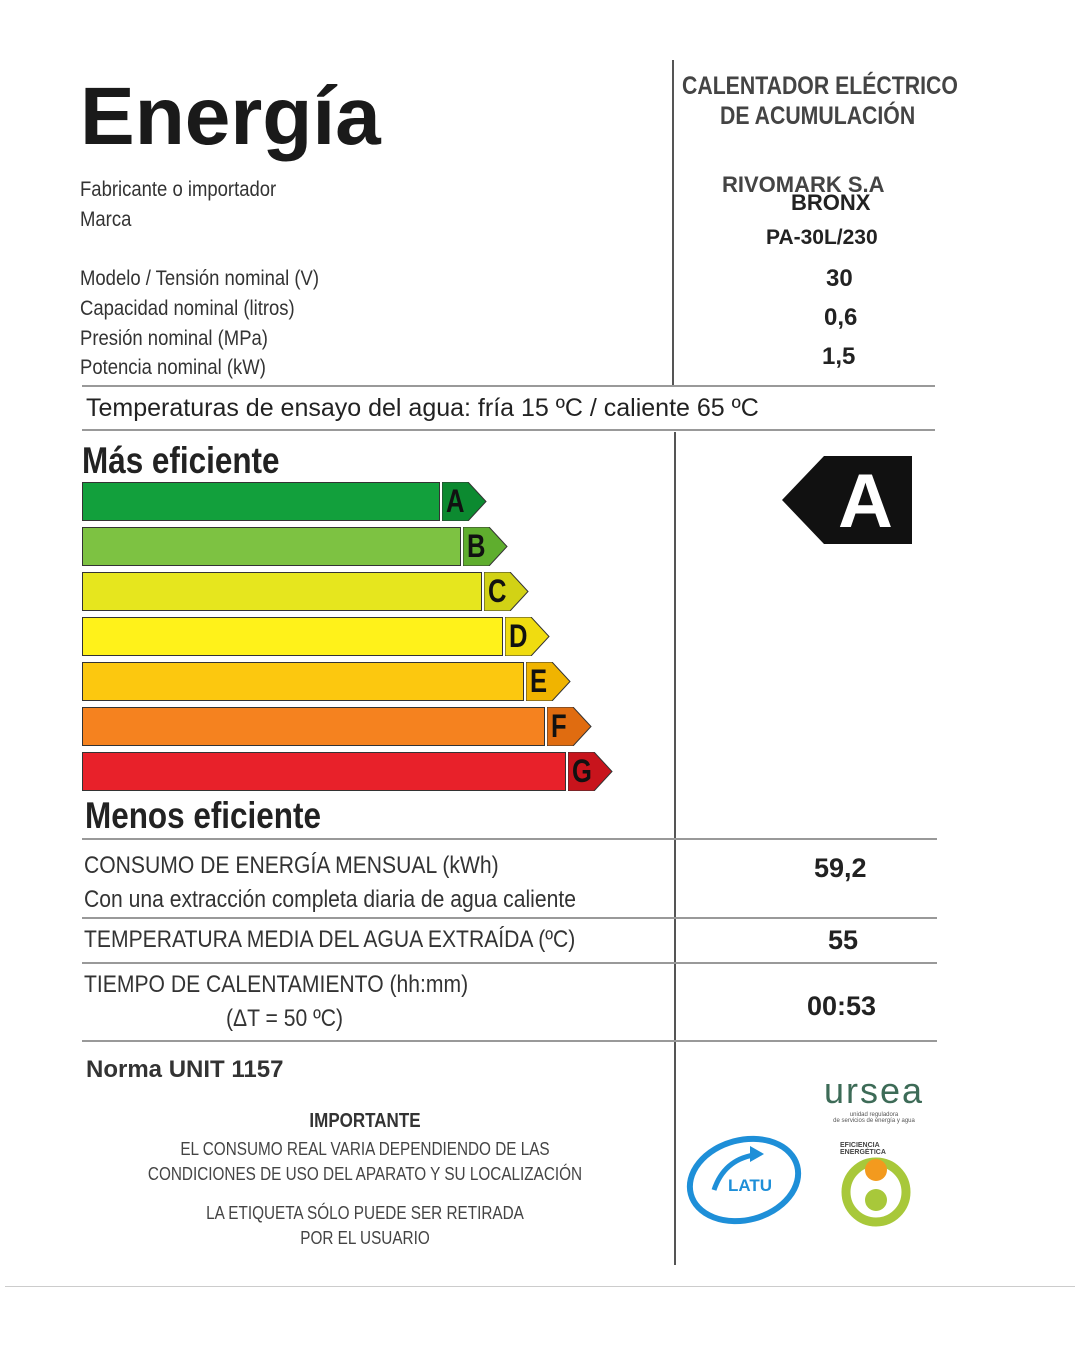  Describe the element at coordinates (178, 189) in the screenshot. I see `field-label: Fabricante o importador` at that location.